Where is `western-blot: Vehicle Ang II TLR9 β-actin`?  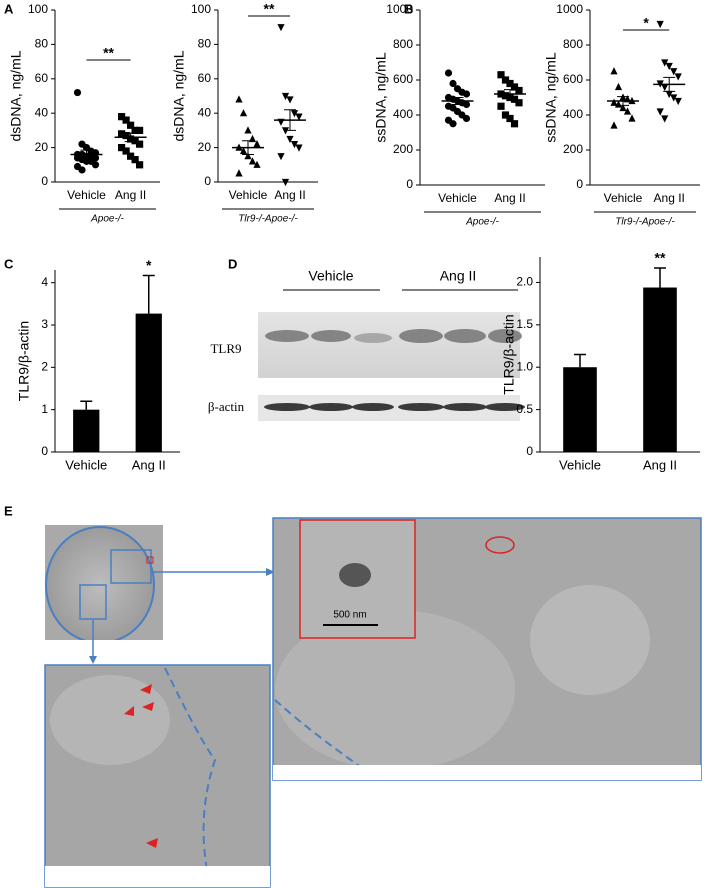
western-blot: Vehicle Ang II TLR9 β-actin is located at coordinates (366, 344).